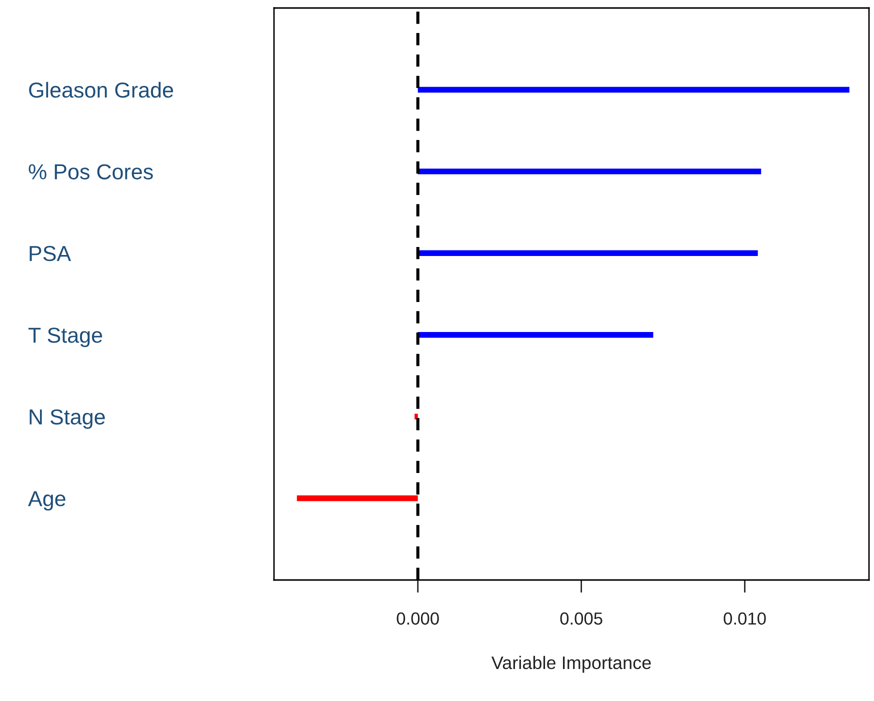 This screenshot has width=874, height=701. What do you see at coordinates (571, 664) in the screenshot?
I see `x-axis-title: Variable Importance` at bounding box center [571, 664].